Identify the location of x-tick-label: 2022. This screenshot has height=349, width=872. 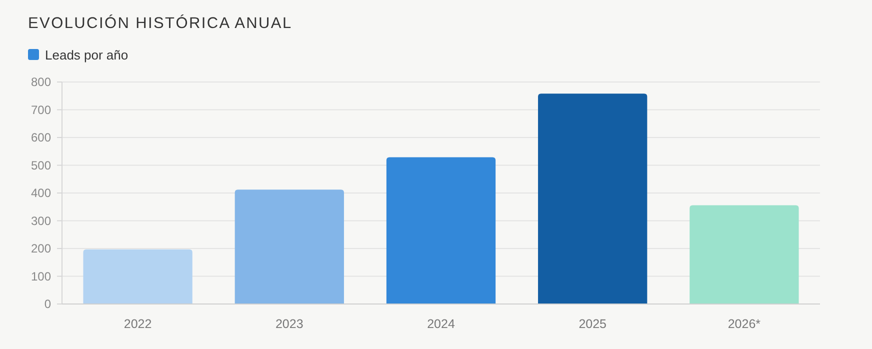
(138, 324).